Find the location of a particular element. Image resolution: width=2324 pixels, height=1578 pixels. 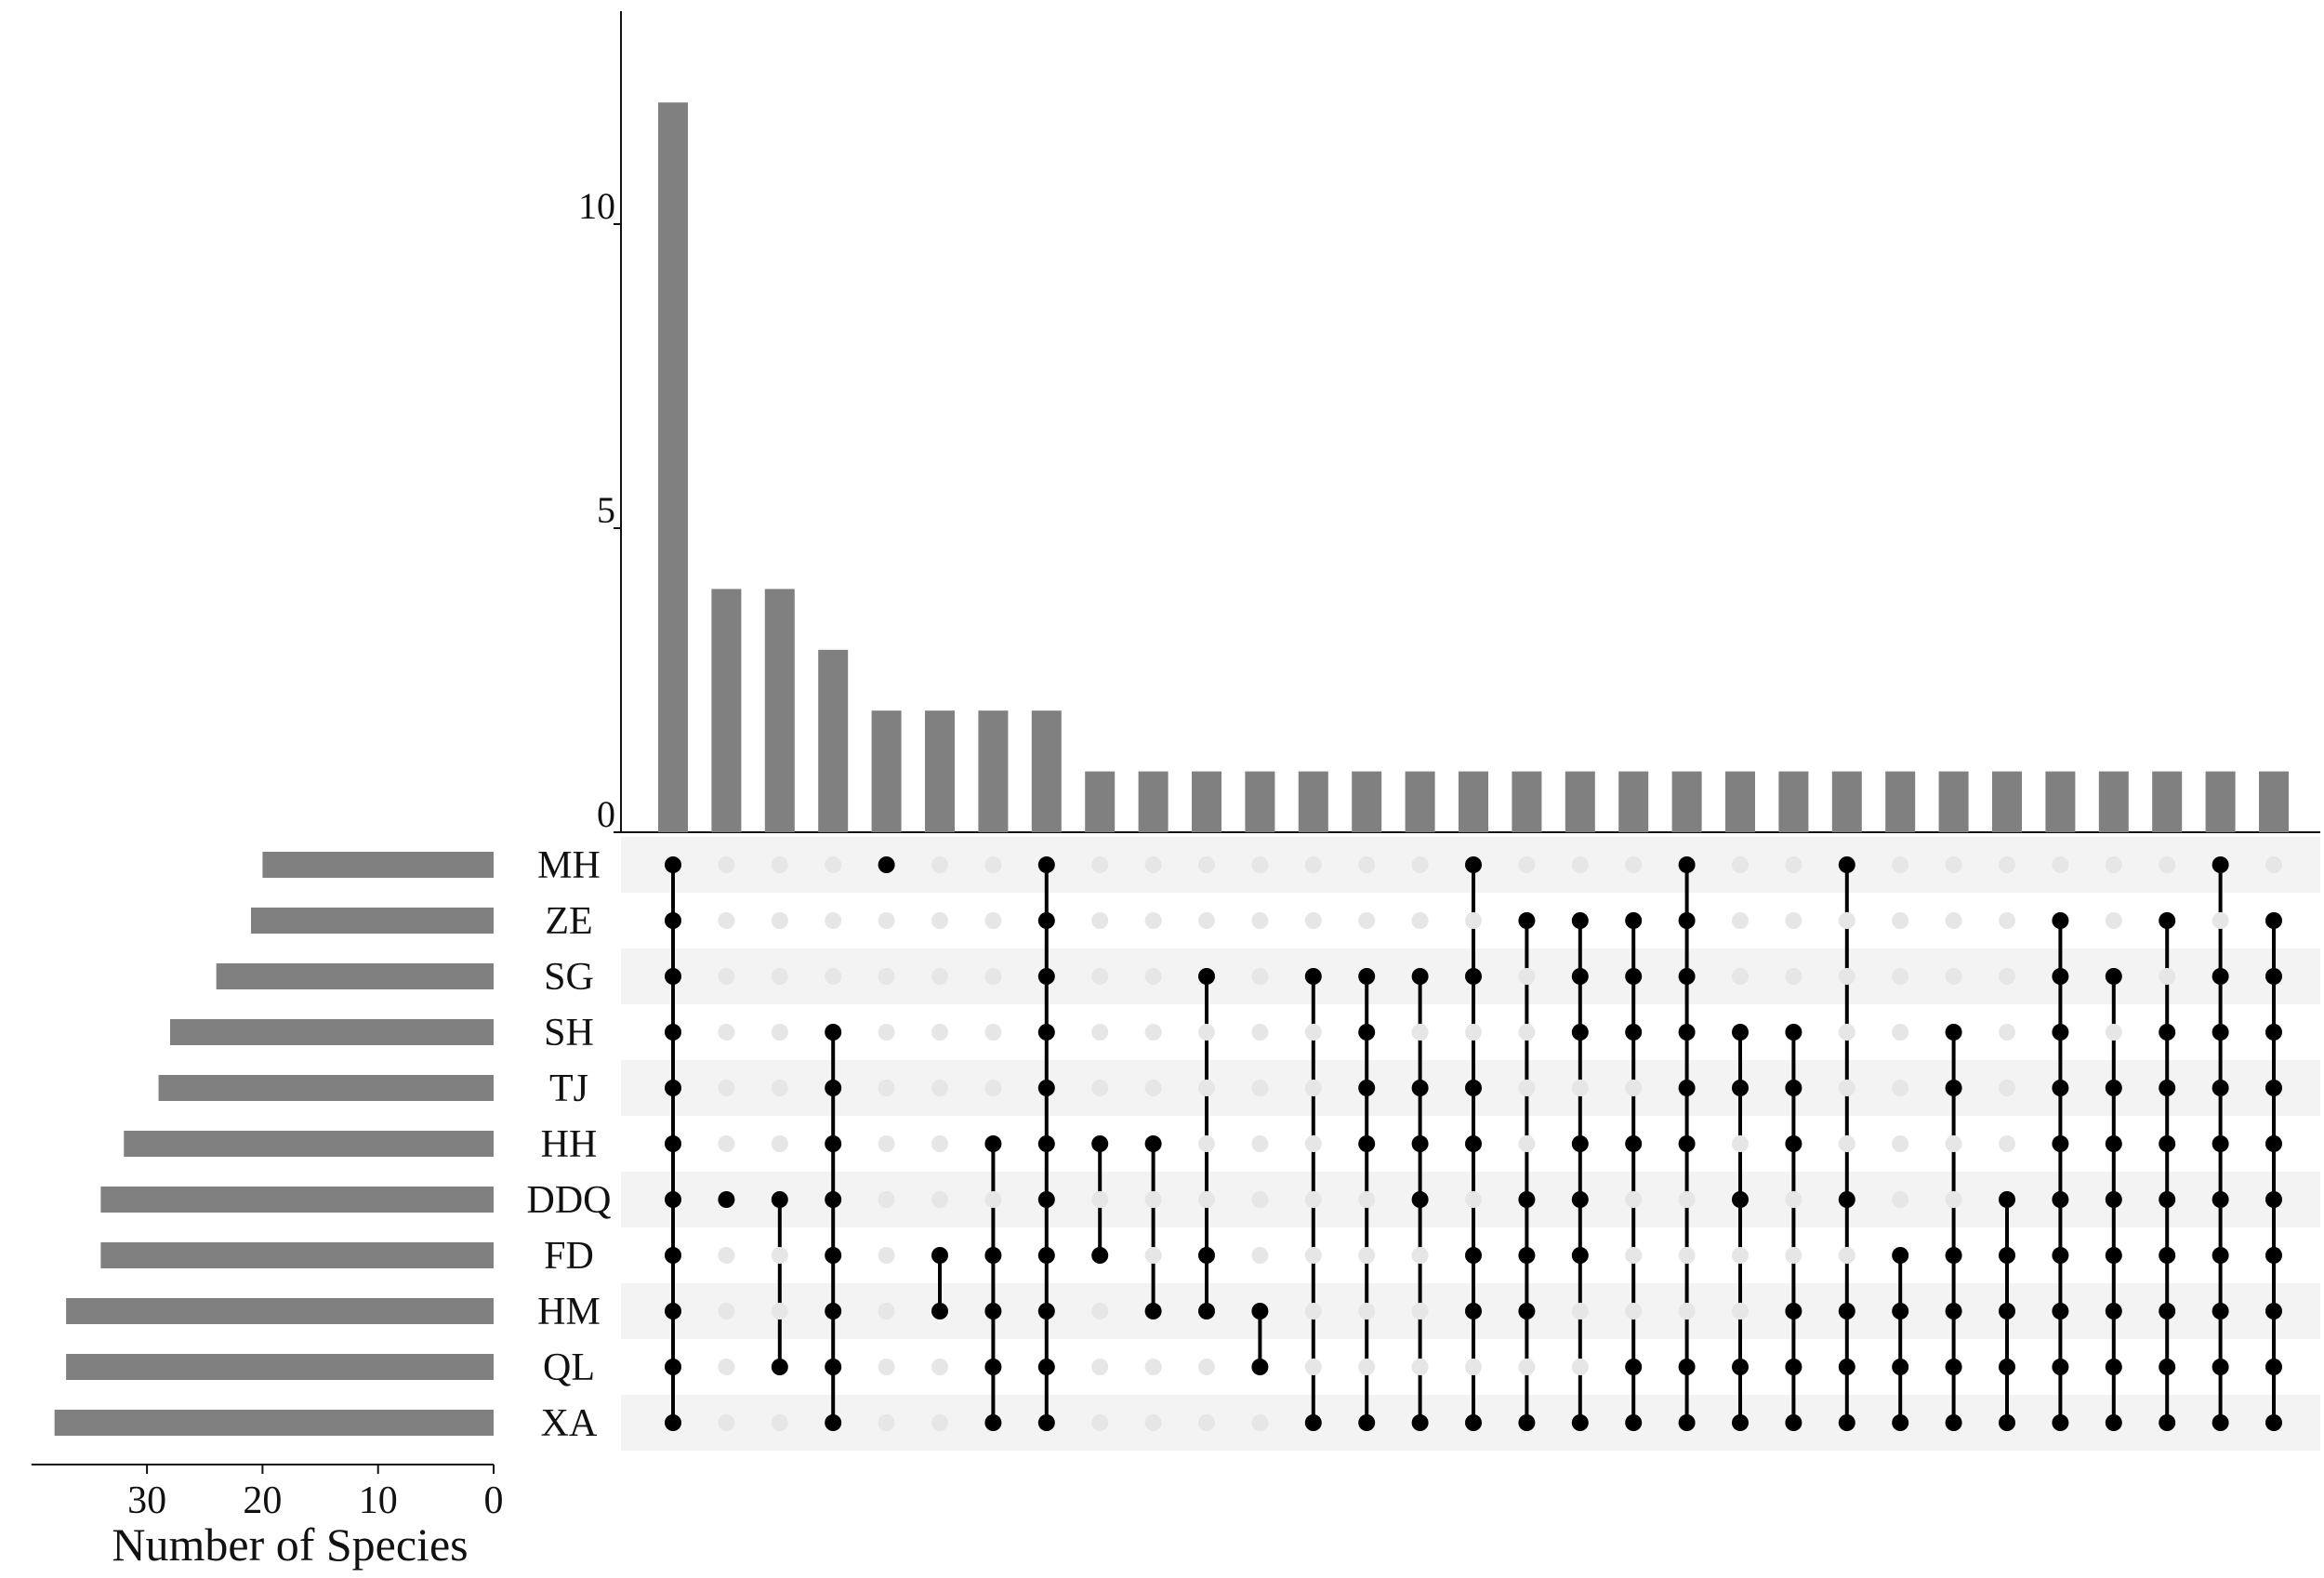

set-label: FD is located at coordinates (569, 1256).